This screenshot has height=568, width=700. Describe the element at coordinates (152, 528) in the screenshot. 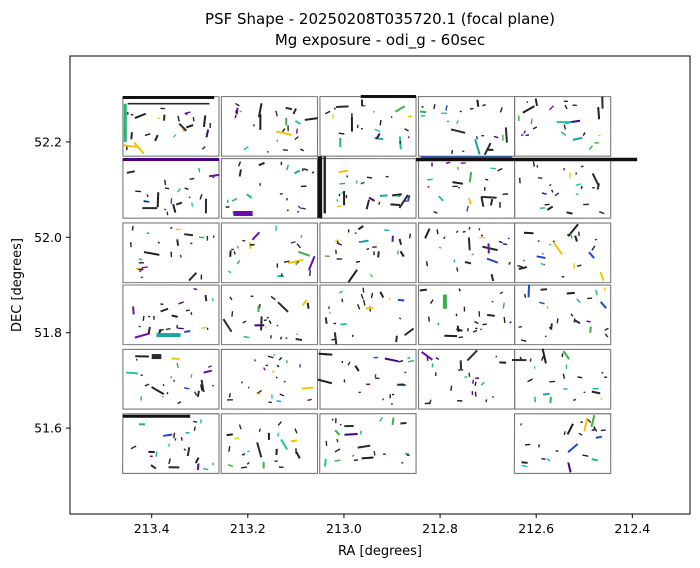

I see `x-tick-label: 213.4` at that location.